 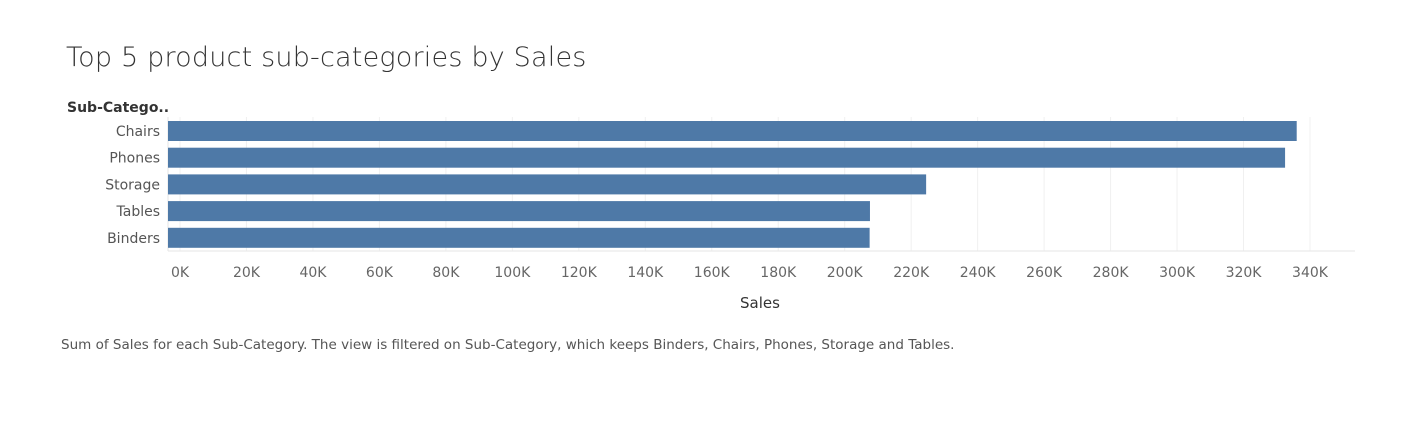 I want to click on x-tick-label: 20K, so click(x=247, y=273).